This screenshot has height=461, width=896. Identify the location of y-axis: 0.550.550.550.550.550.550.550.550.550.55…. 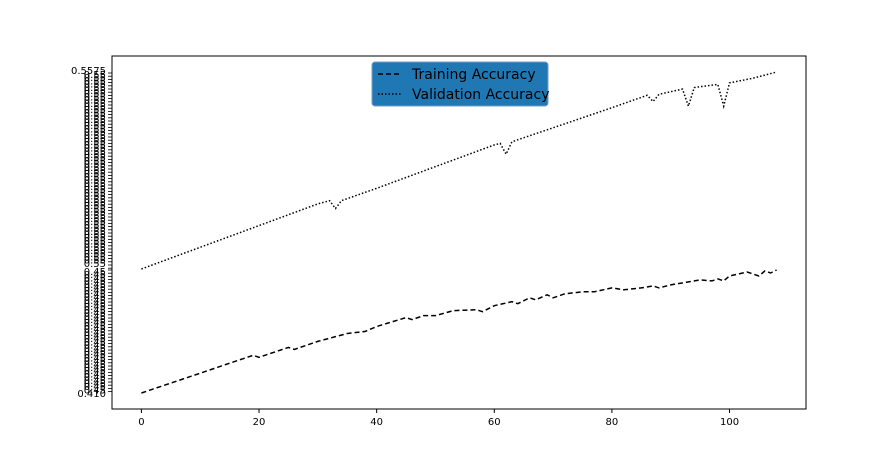
(91, 233).